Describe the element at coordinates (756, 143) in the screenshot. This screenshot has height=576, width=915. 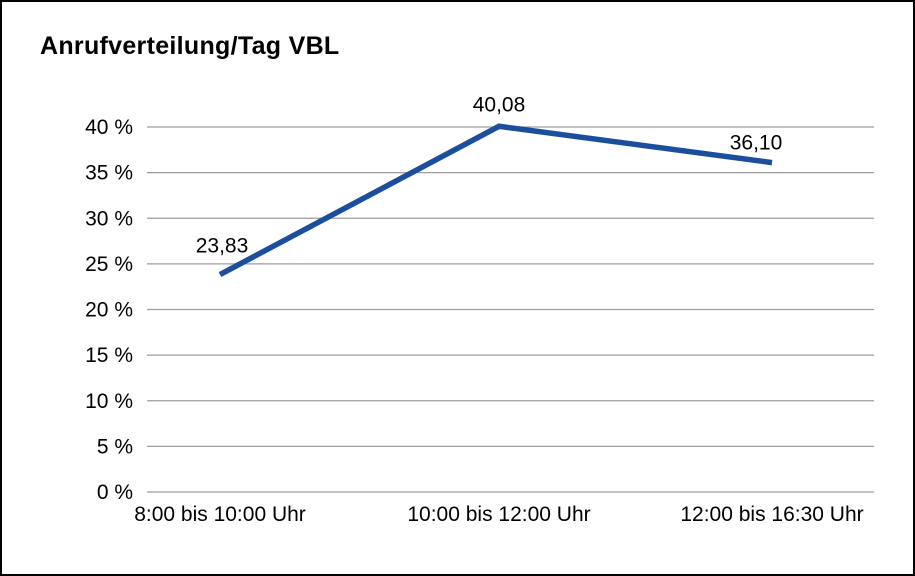
I see `data-label: 36,10` at that location.